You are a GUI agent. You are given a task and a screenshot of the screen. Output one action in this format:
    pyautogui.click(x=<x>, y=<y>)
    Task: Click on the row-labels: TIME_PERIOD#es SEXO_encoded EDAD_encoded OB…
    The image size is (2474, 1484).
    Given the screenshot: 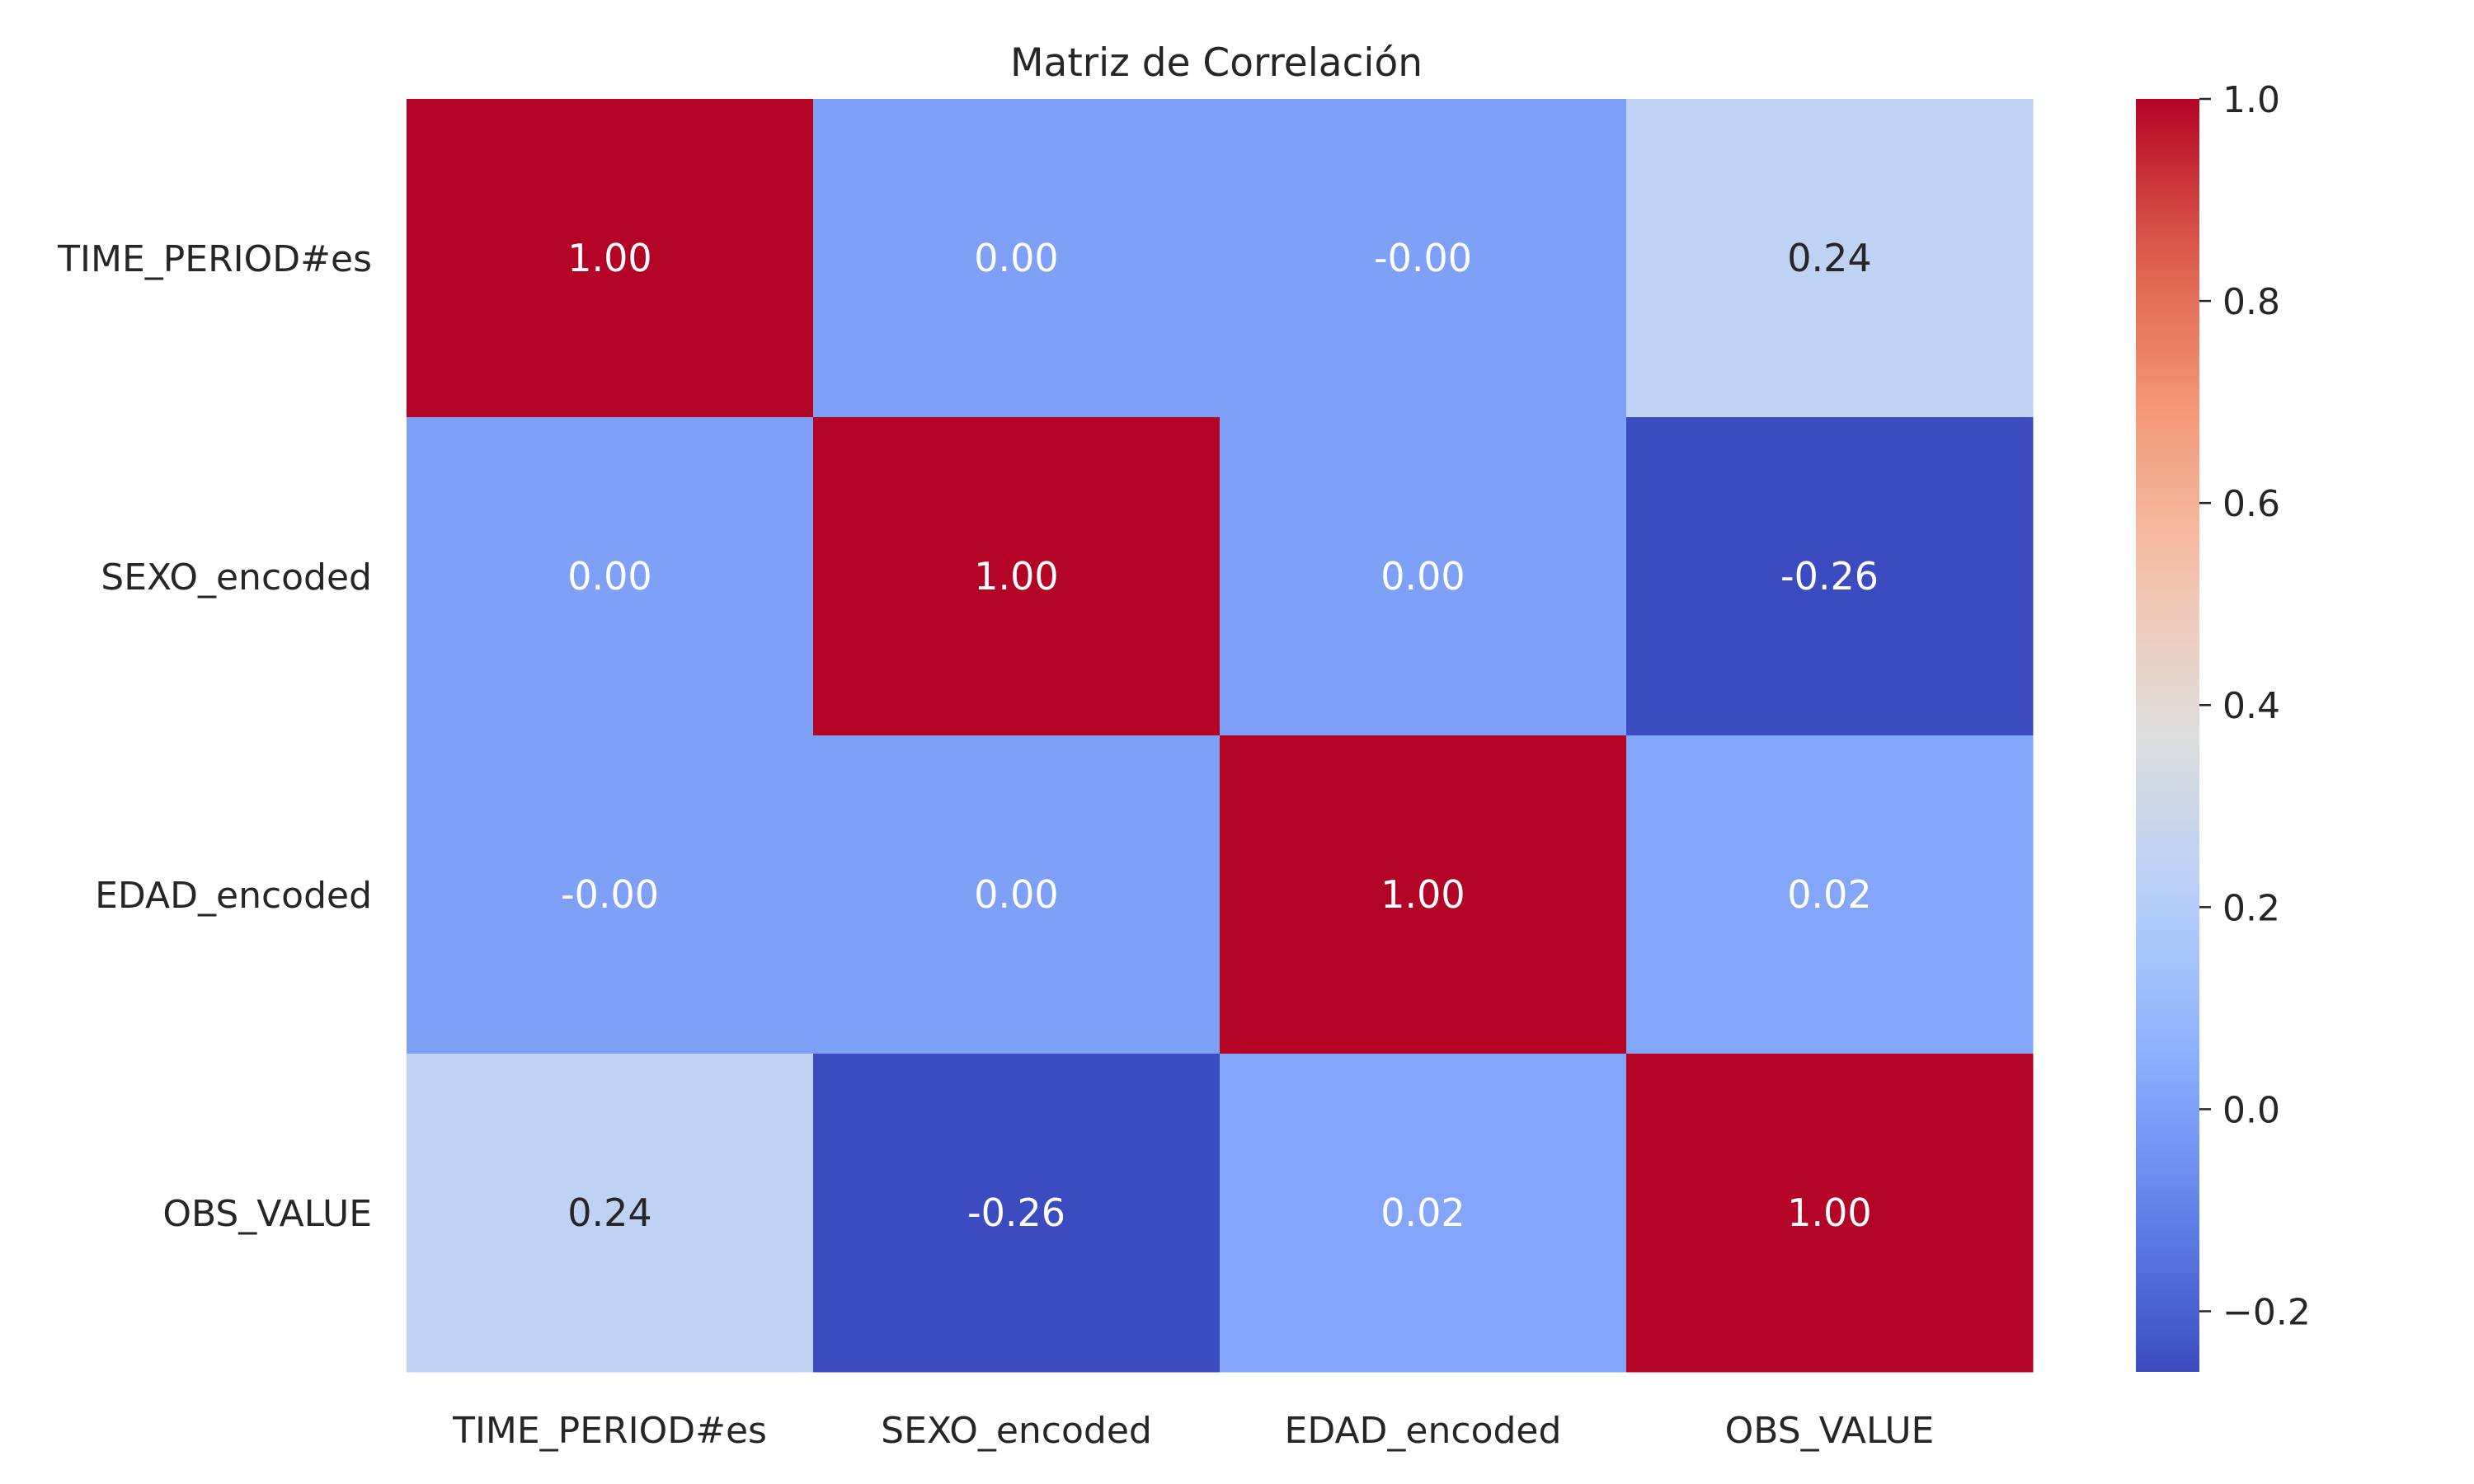 What is the action you would take?
    pyautogui.click(x=214, y=736)
    